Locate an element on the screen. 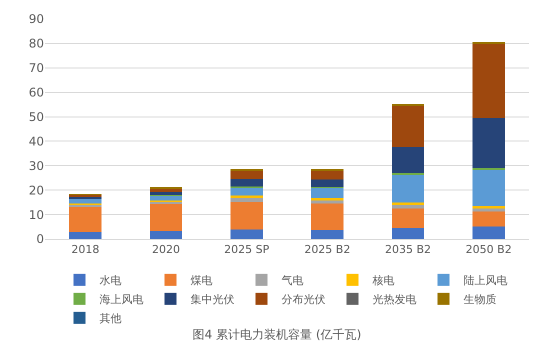  y-tick-label: 80 is located at coordinates (36, 43).